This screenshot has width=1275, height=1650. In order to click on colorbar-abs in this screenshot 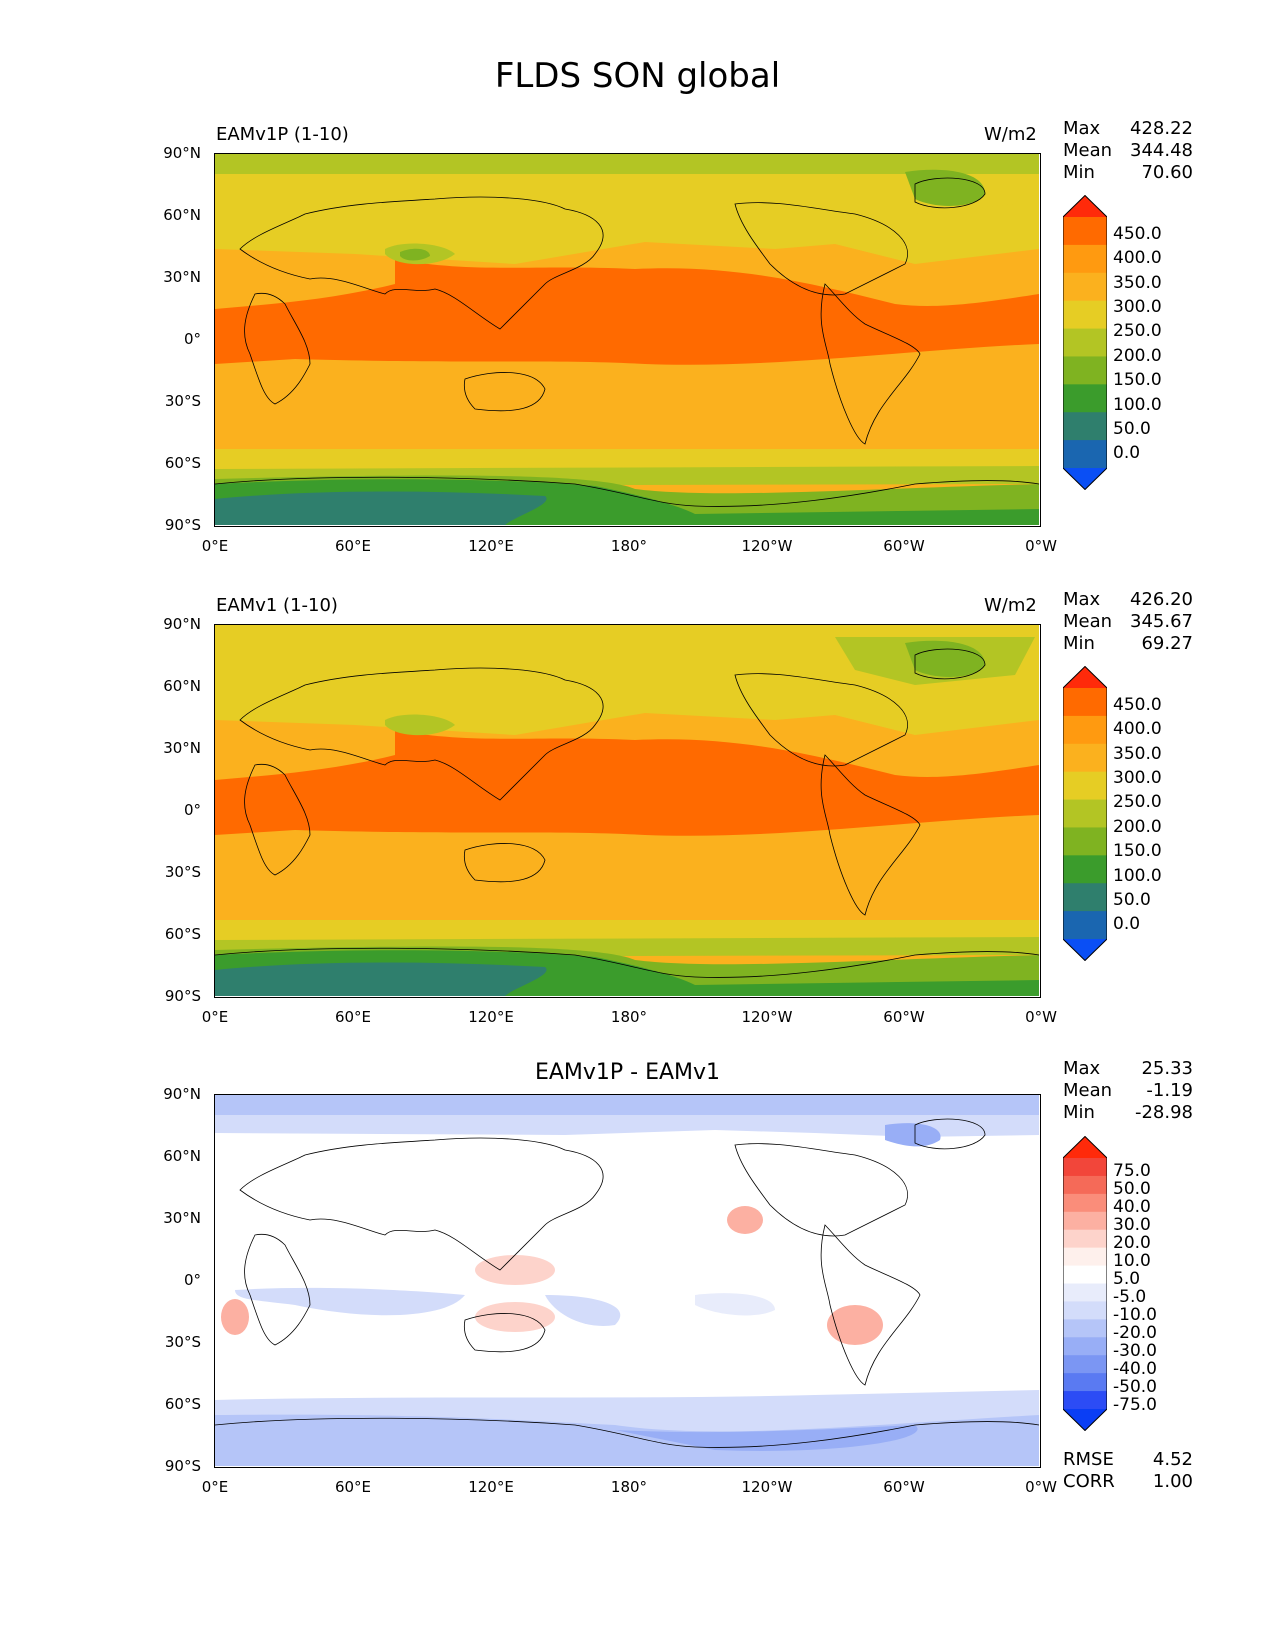, I will do `click(1085, 813)`.